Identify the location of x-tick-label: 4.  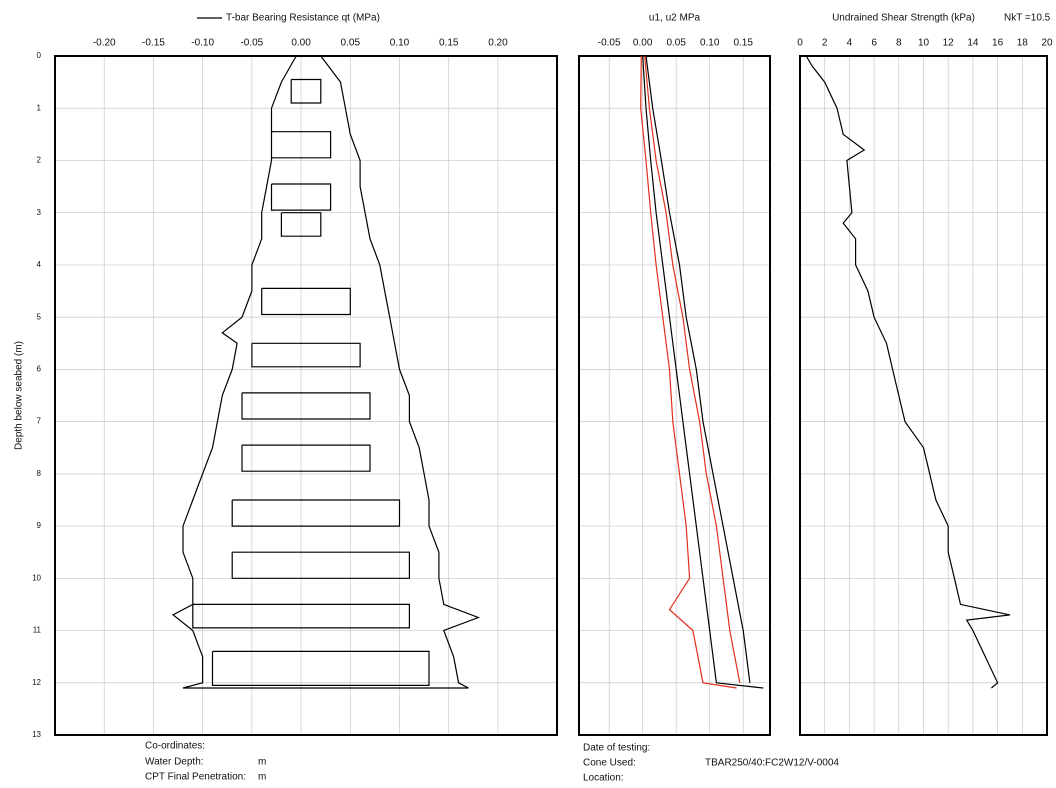
(850, 43).